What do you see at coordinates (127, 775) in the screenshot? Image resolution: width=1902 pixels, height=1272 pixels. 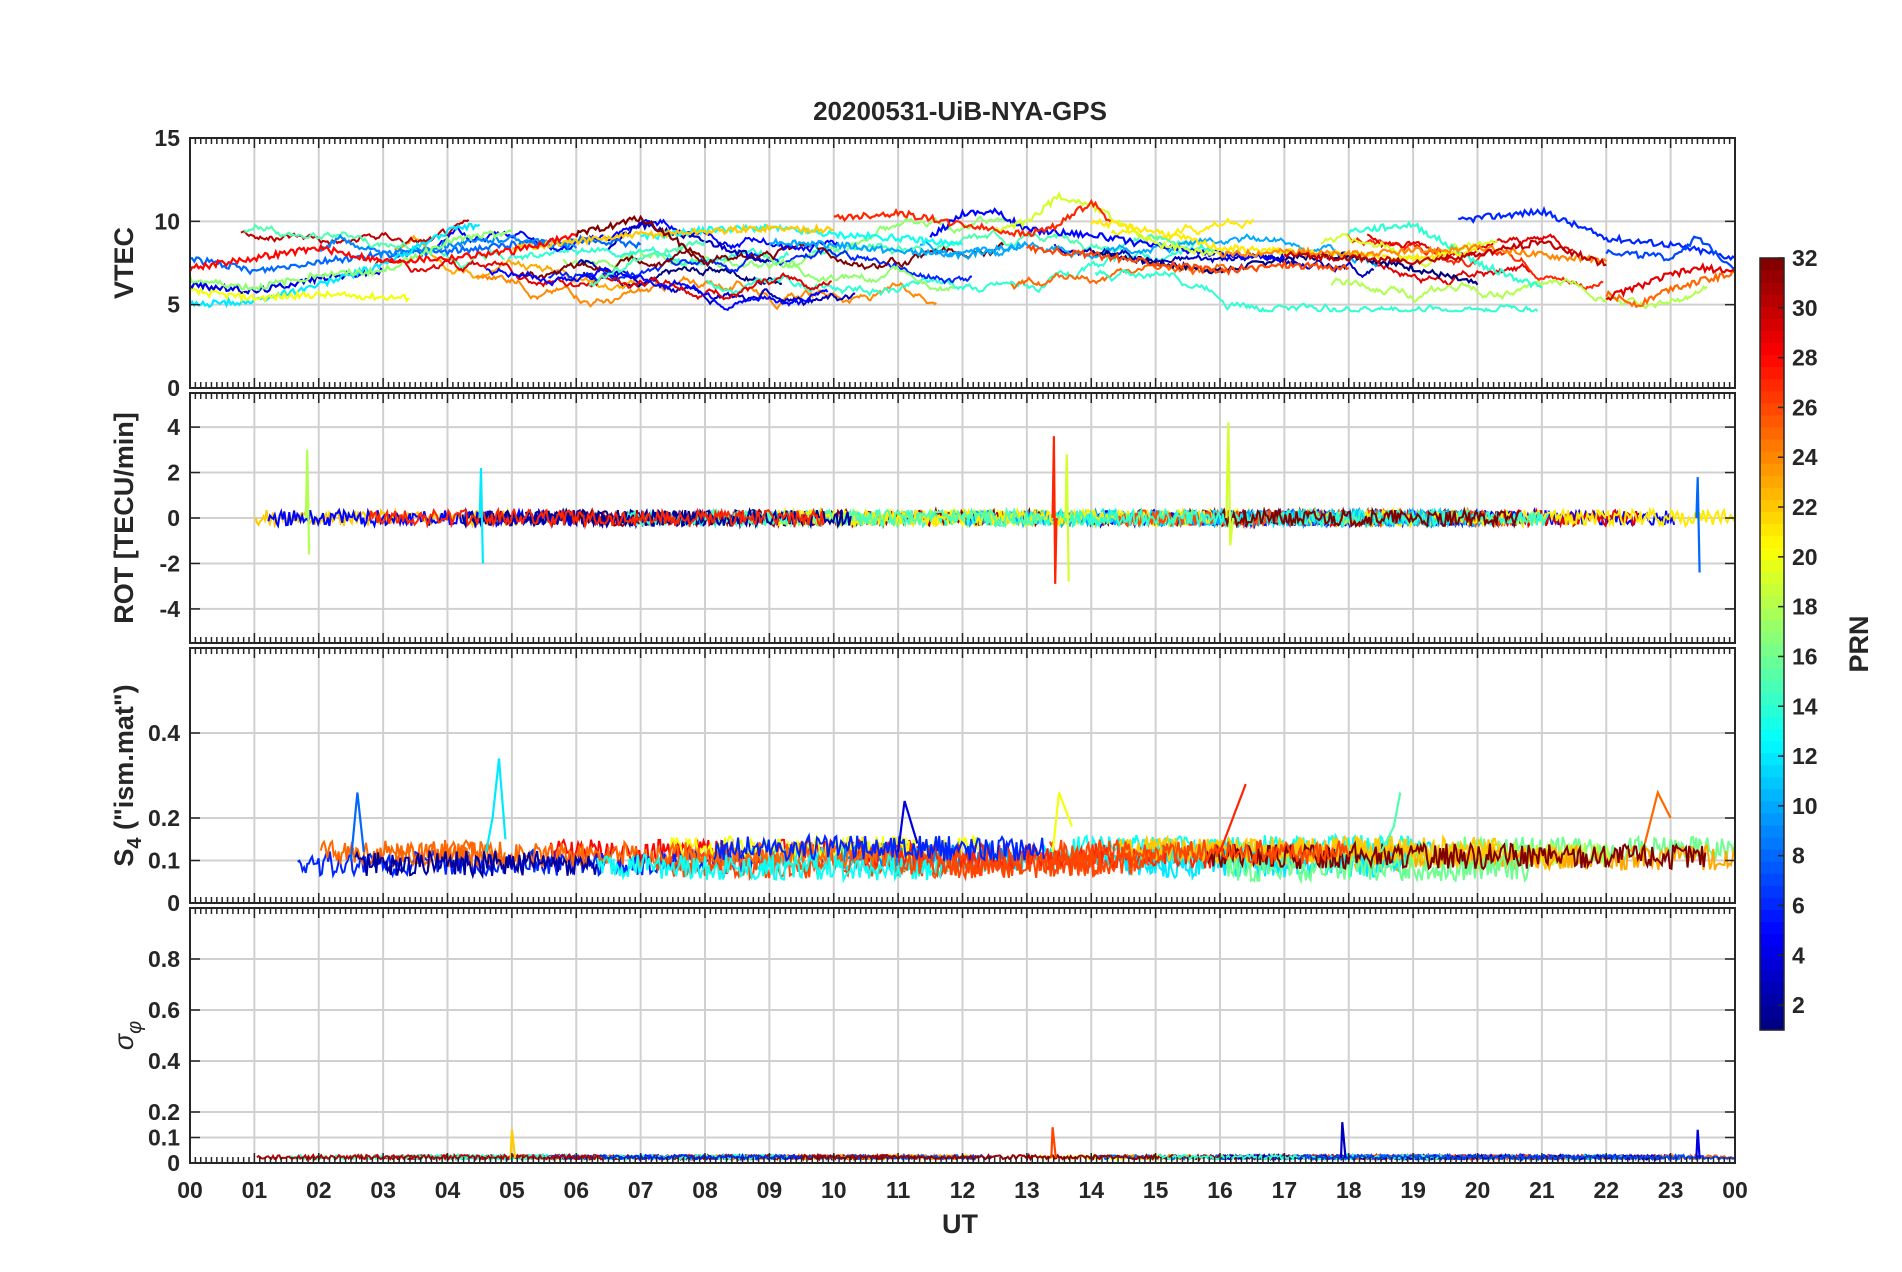 I see `y-axis-label: S4 ("ism.mat")` at bounding box center [127, 775].